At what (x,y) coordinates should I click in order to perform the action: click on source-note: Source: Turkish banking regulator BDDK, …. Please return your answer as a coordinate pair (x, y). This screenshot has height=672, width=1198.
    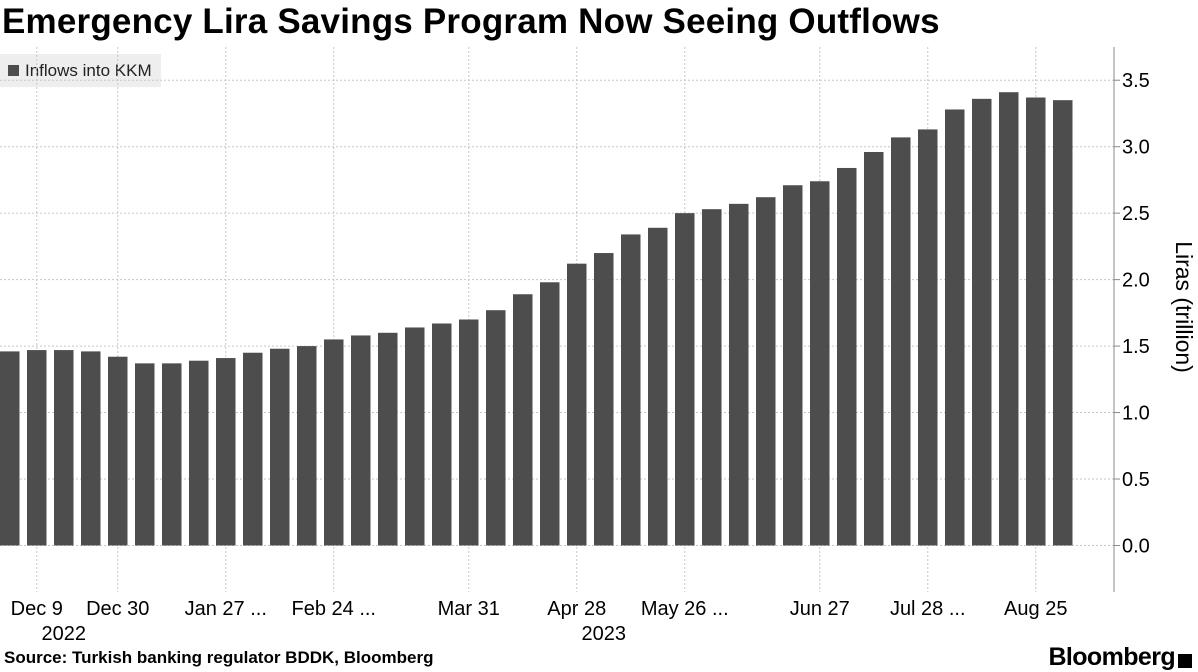
    Looking at the image, I should click on (219, 657).